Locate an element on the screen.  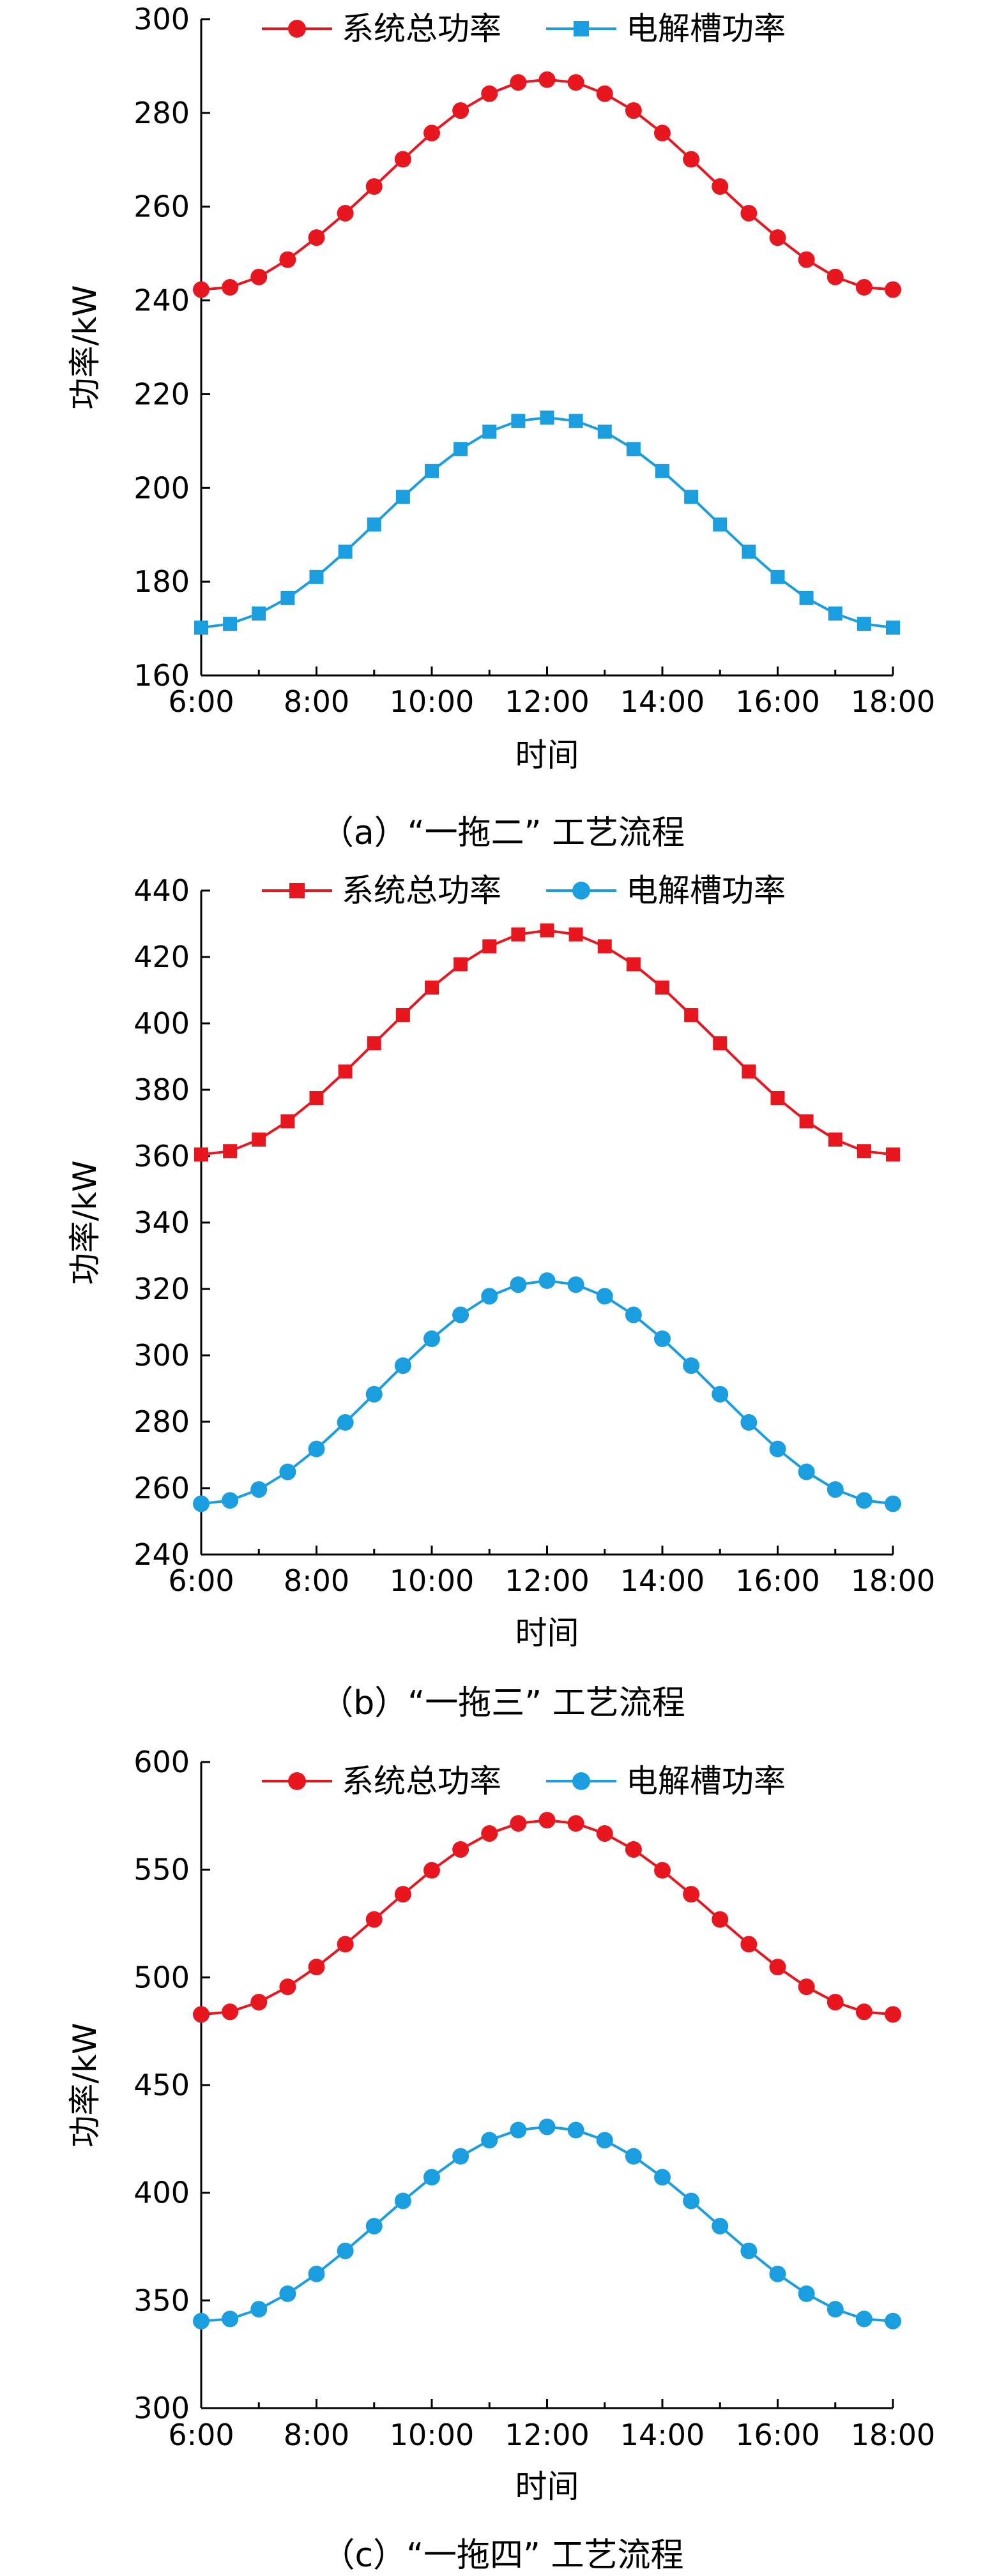
y-tick-label: 400 is located at coordinates (161, 2193).